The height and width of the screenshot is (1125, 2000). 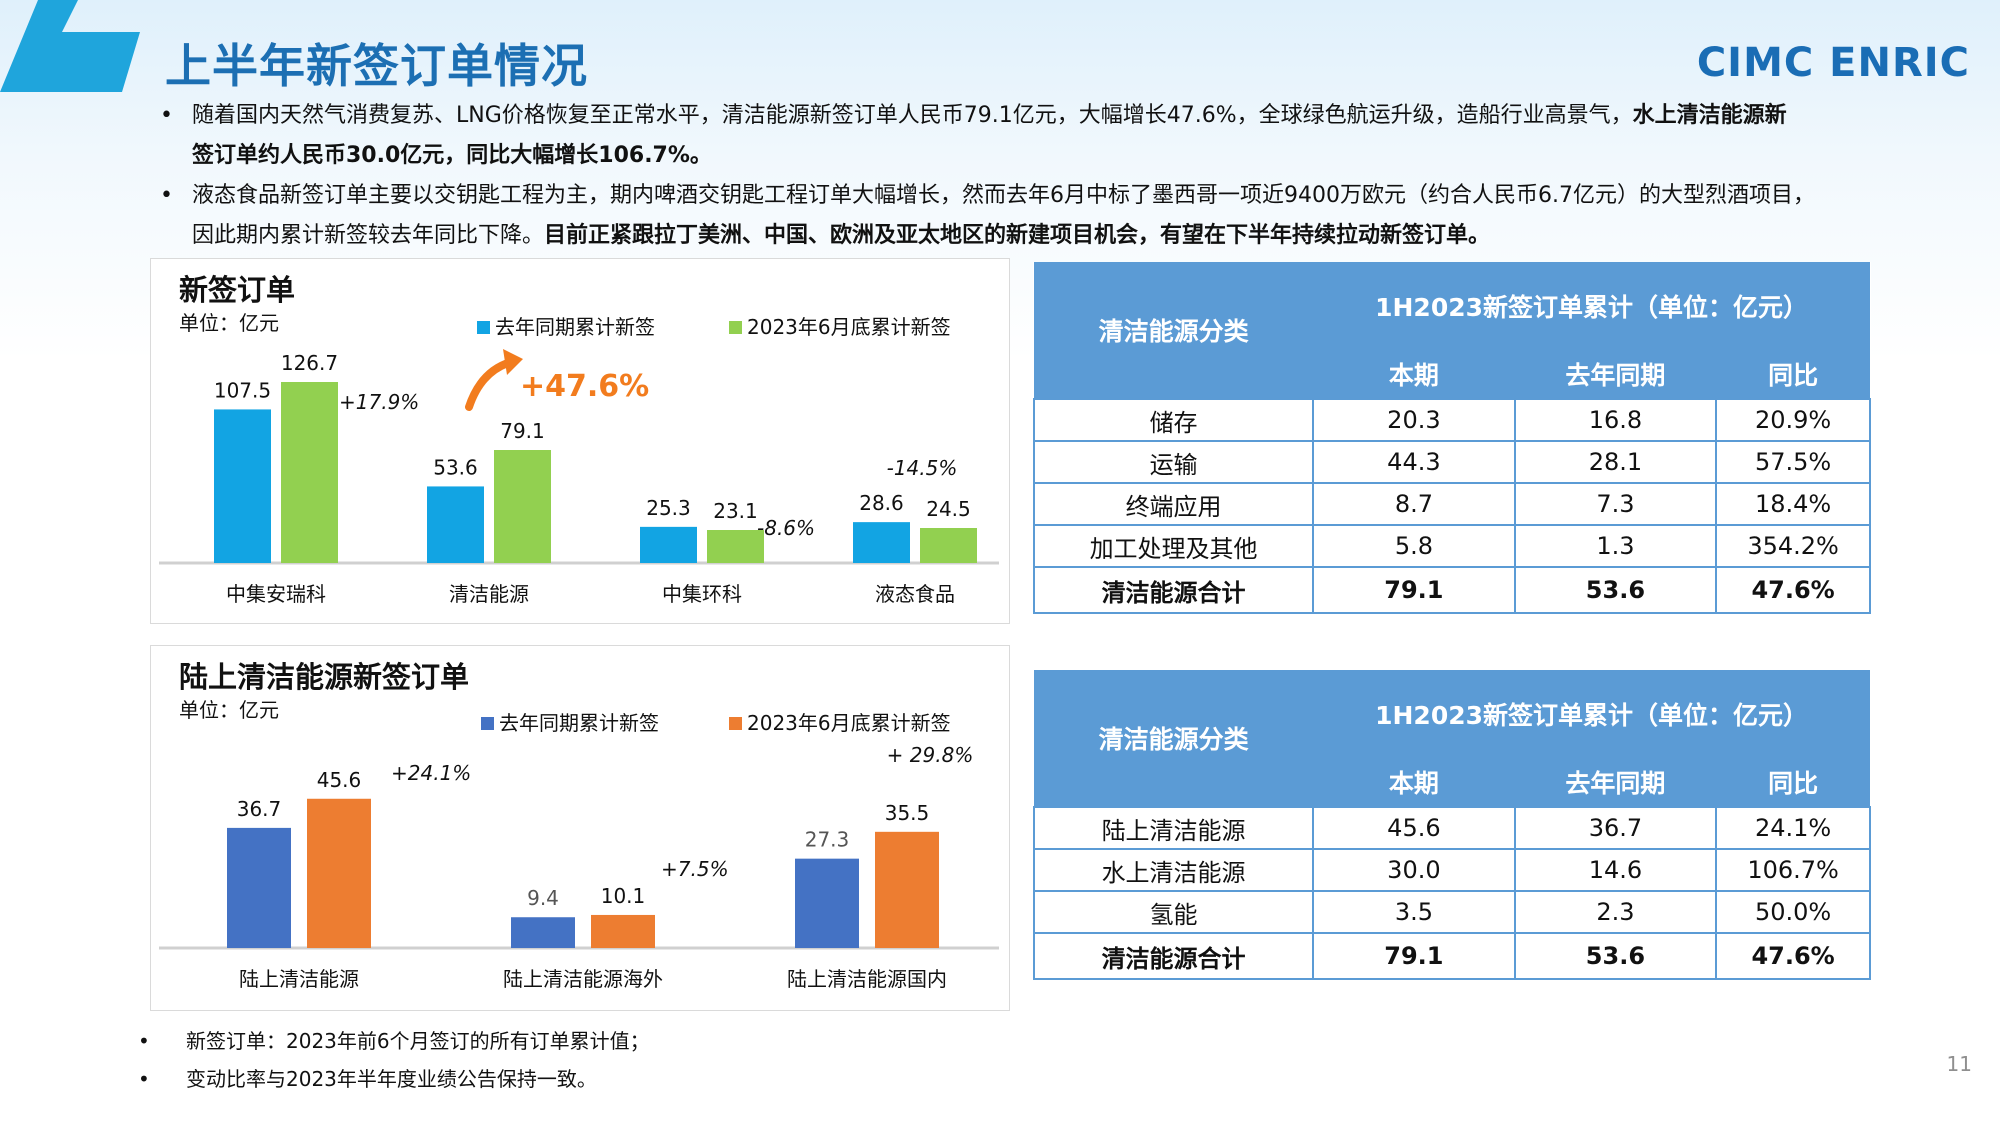 I want to click on change-percent-label: +17.9%, so click(x=379, y=402).